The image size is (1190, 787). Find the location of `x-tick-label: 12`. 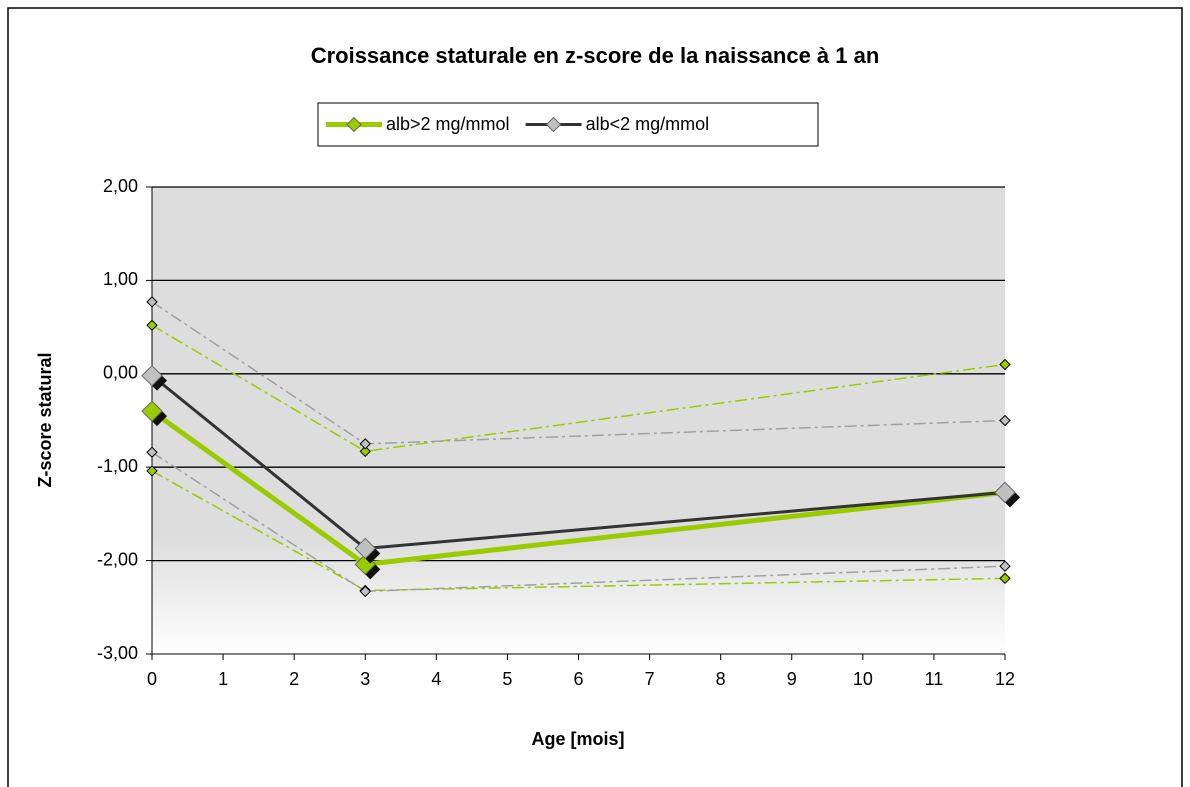

x-tick-label: 12 is located at coordinates (1005, 679).